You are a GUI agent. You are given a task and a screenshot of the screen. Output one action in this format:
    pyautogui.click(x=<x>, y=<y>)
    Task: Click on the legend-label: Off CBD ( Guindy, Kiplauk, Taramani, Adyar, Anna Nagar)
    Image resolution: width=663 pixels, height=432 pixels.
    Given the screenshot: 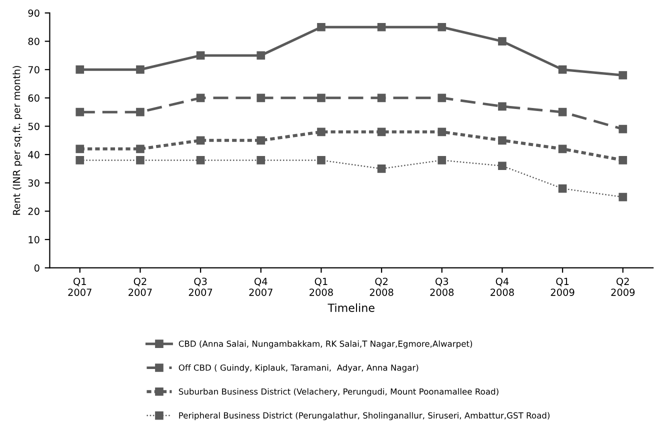 What is the action you would take?
    pyautogui.click(x=298, y=368)
    